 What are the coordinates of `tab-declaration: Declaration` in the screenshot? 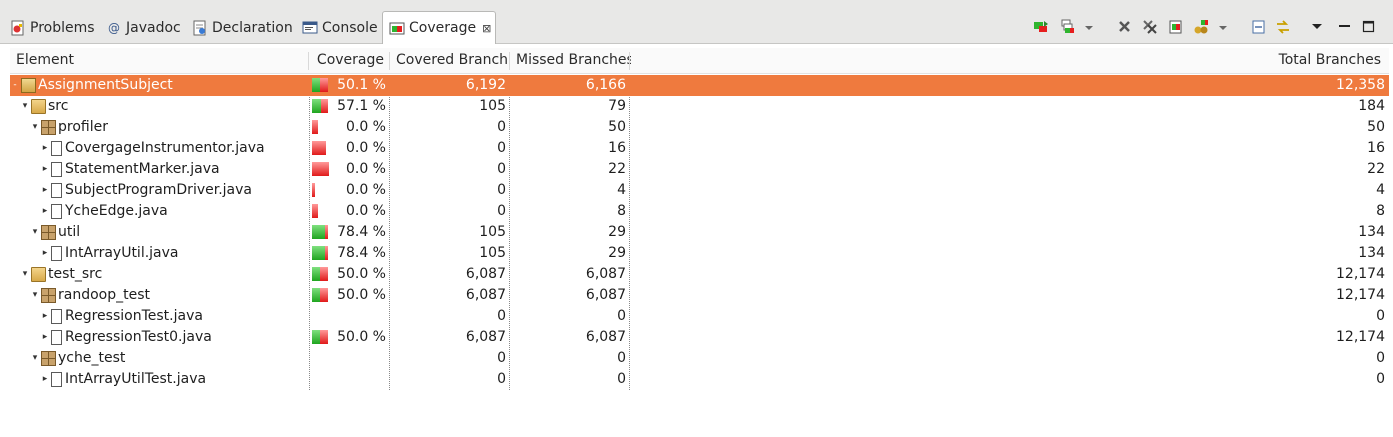 It's located at (242, 28).